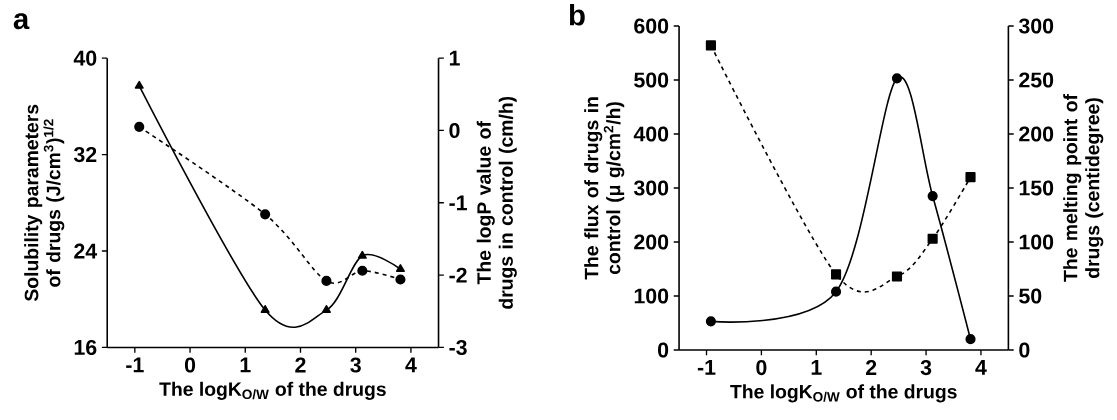 The width and height of the screenshot is (1117, 420). What do you see at coordinates (651, 188) in the screenshot?
I see `y-tick-label: 300` at bounding box center [651, 188].